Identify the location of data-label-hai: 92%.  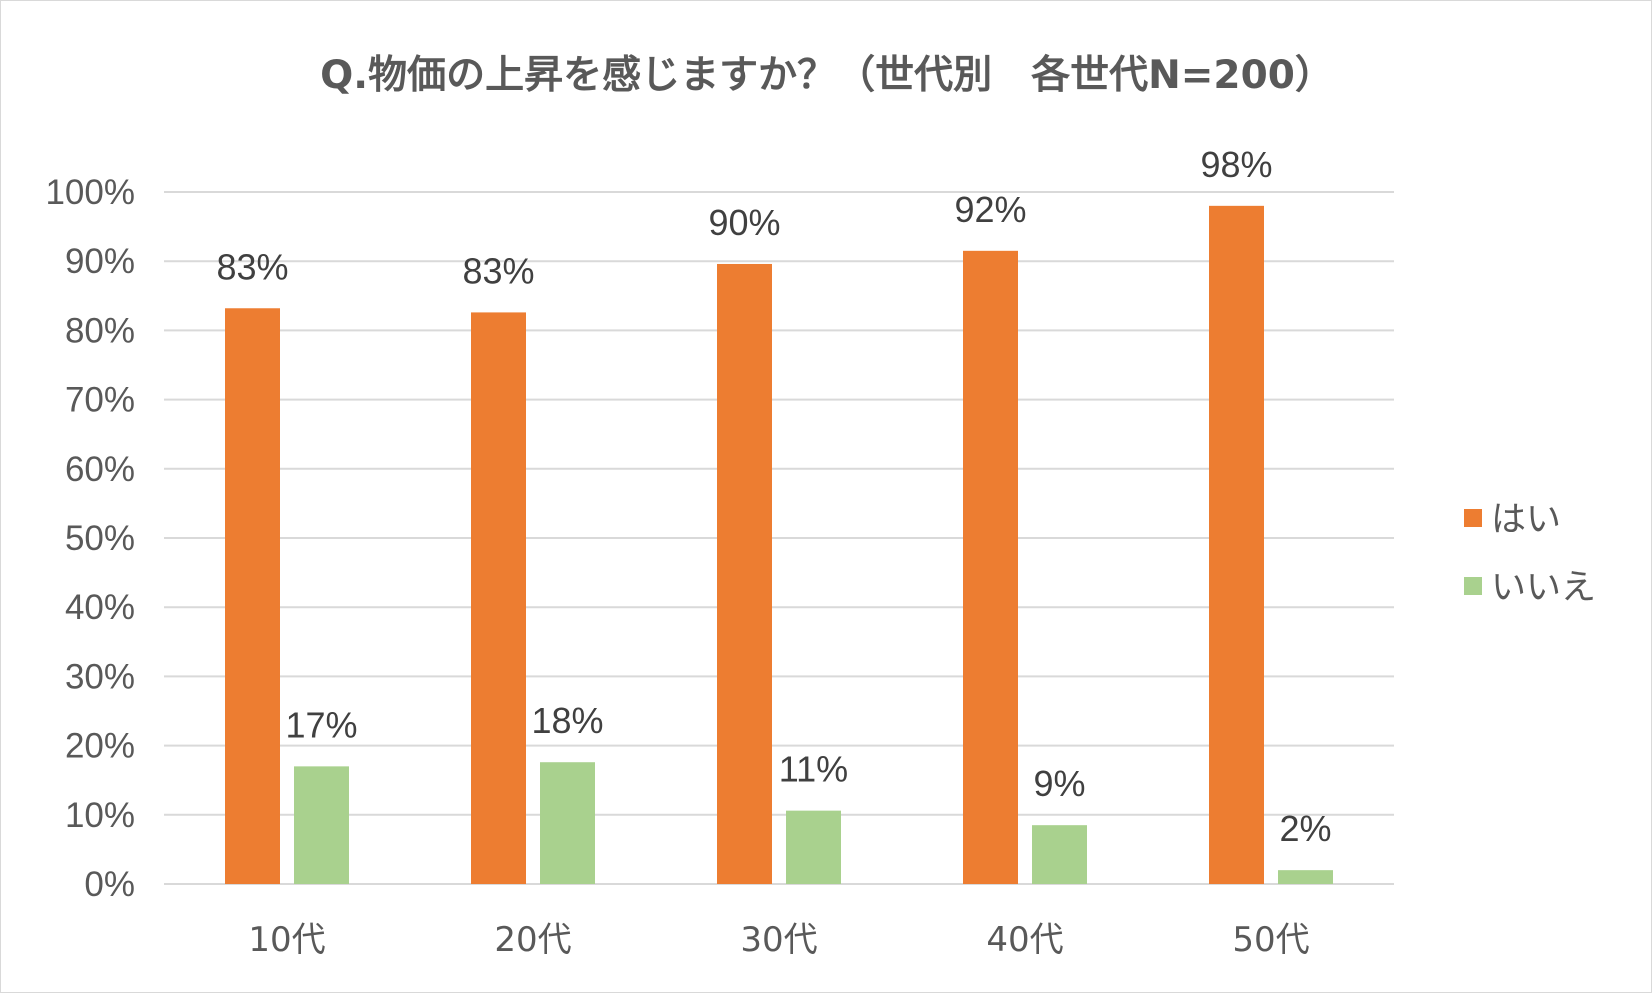
(990, 209).